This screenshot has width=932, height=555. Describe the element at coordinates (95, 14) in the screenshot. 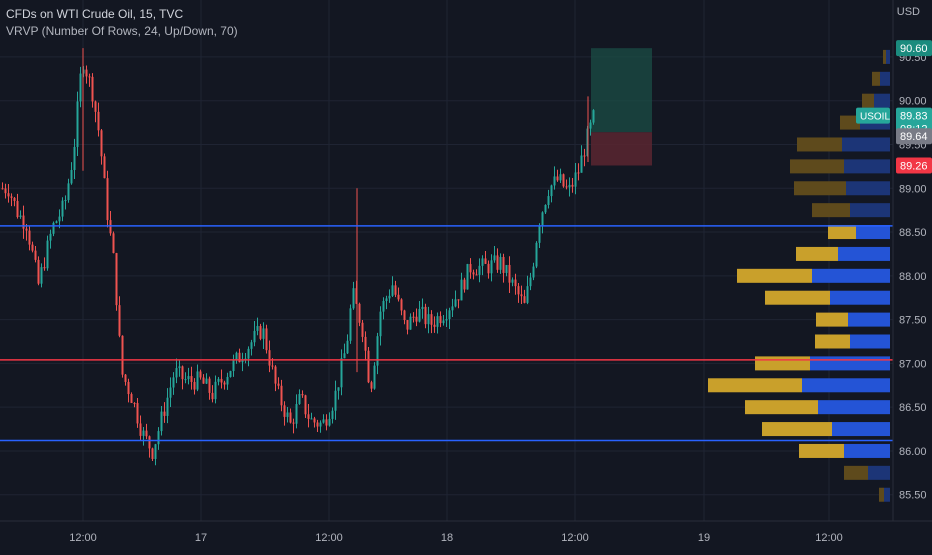

I see `chart-title: CFDs on WTI Crude Oil, 15, TVC` at that location.